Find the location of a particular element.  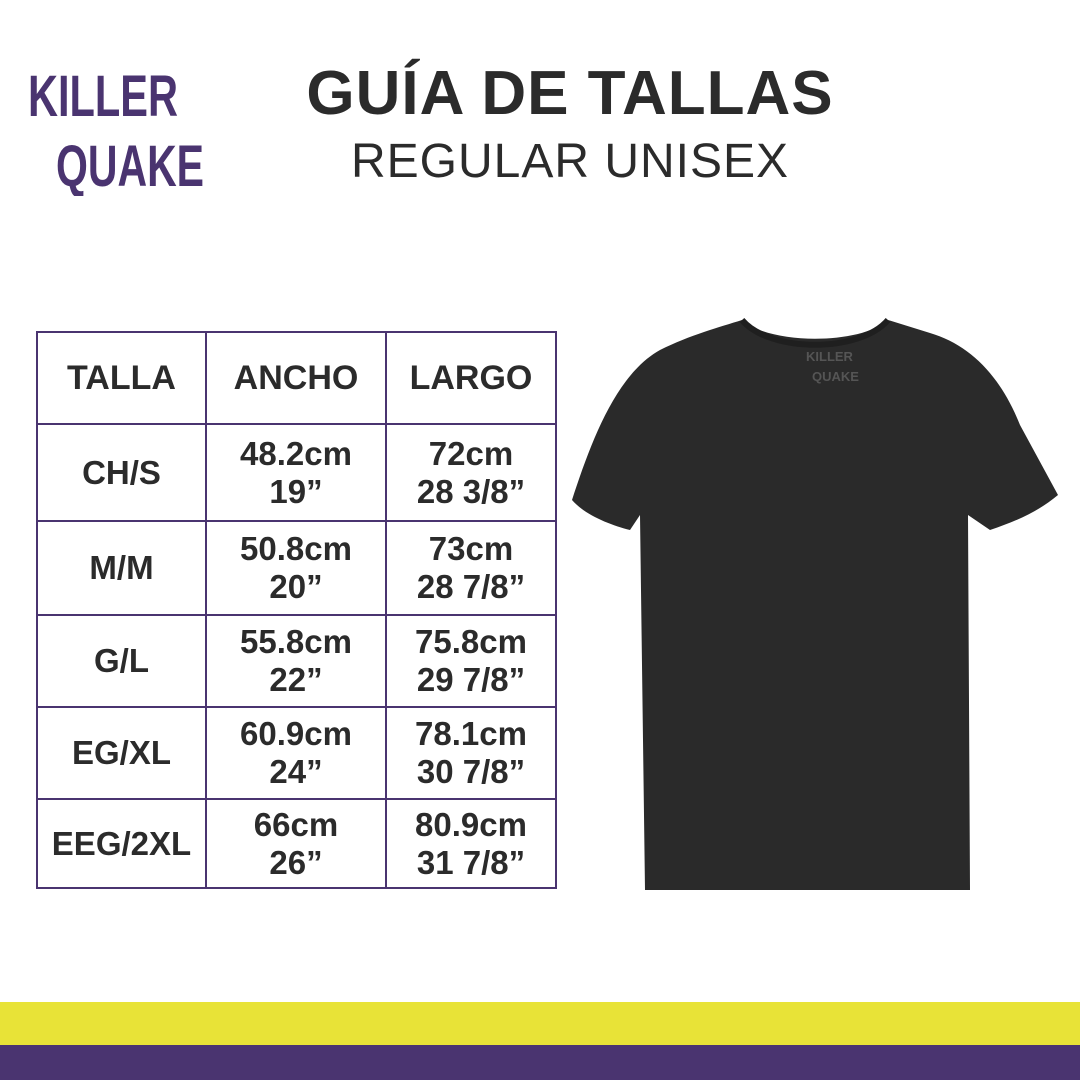

table-row: EG/XL 60.9cm 24” 78.1cm 30 7/8” is located at coordinates (296, 753).